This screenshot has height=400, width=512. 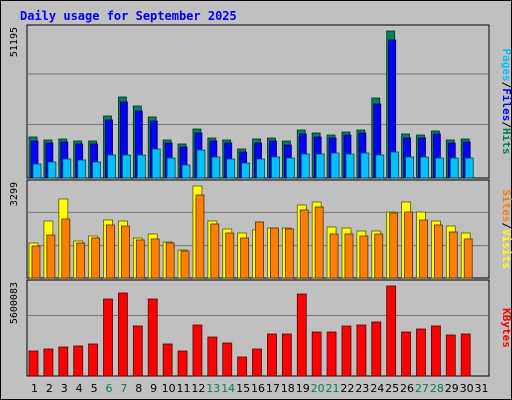 I want to click on x-tick-label: 2, so click(x=49, y=388).